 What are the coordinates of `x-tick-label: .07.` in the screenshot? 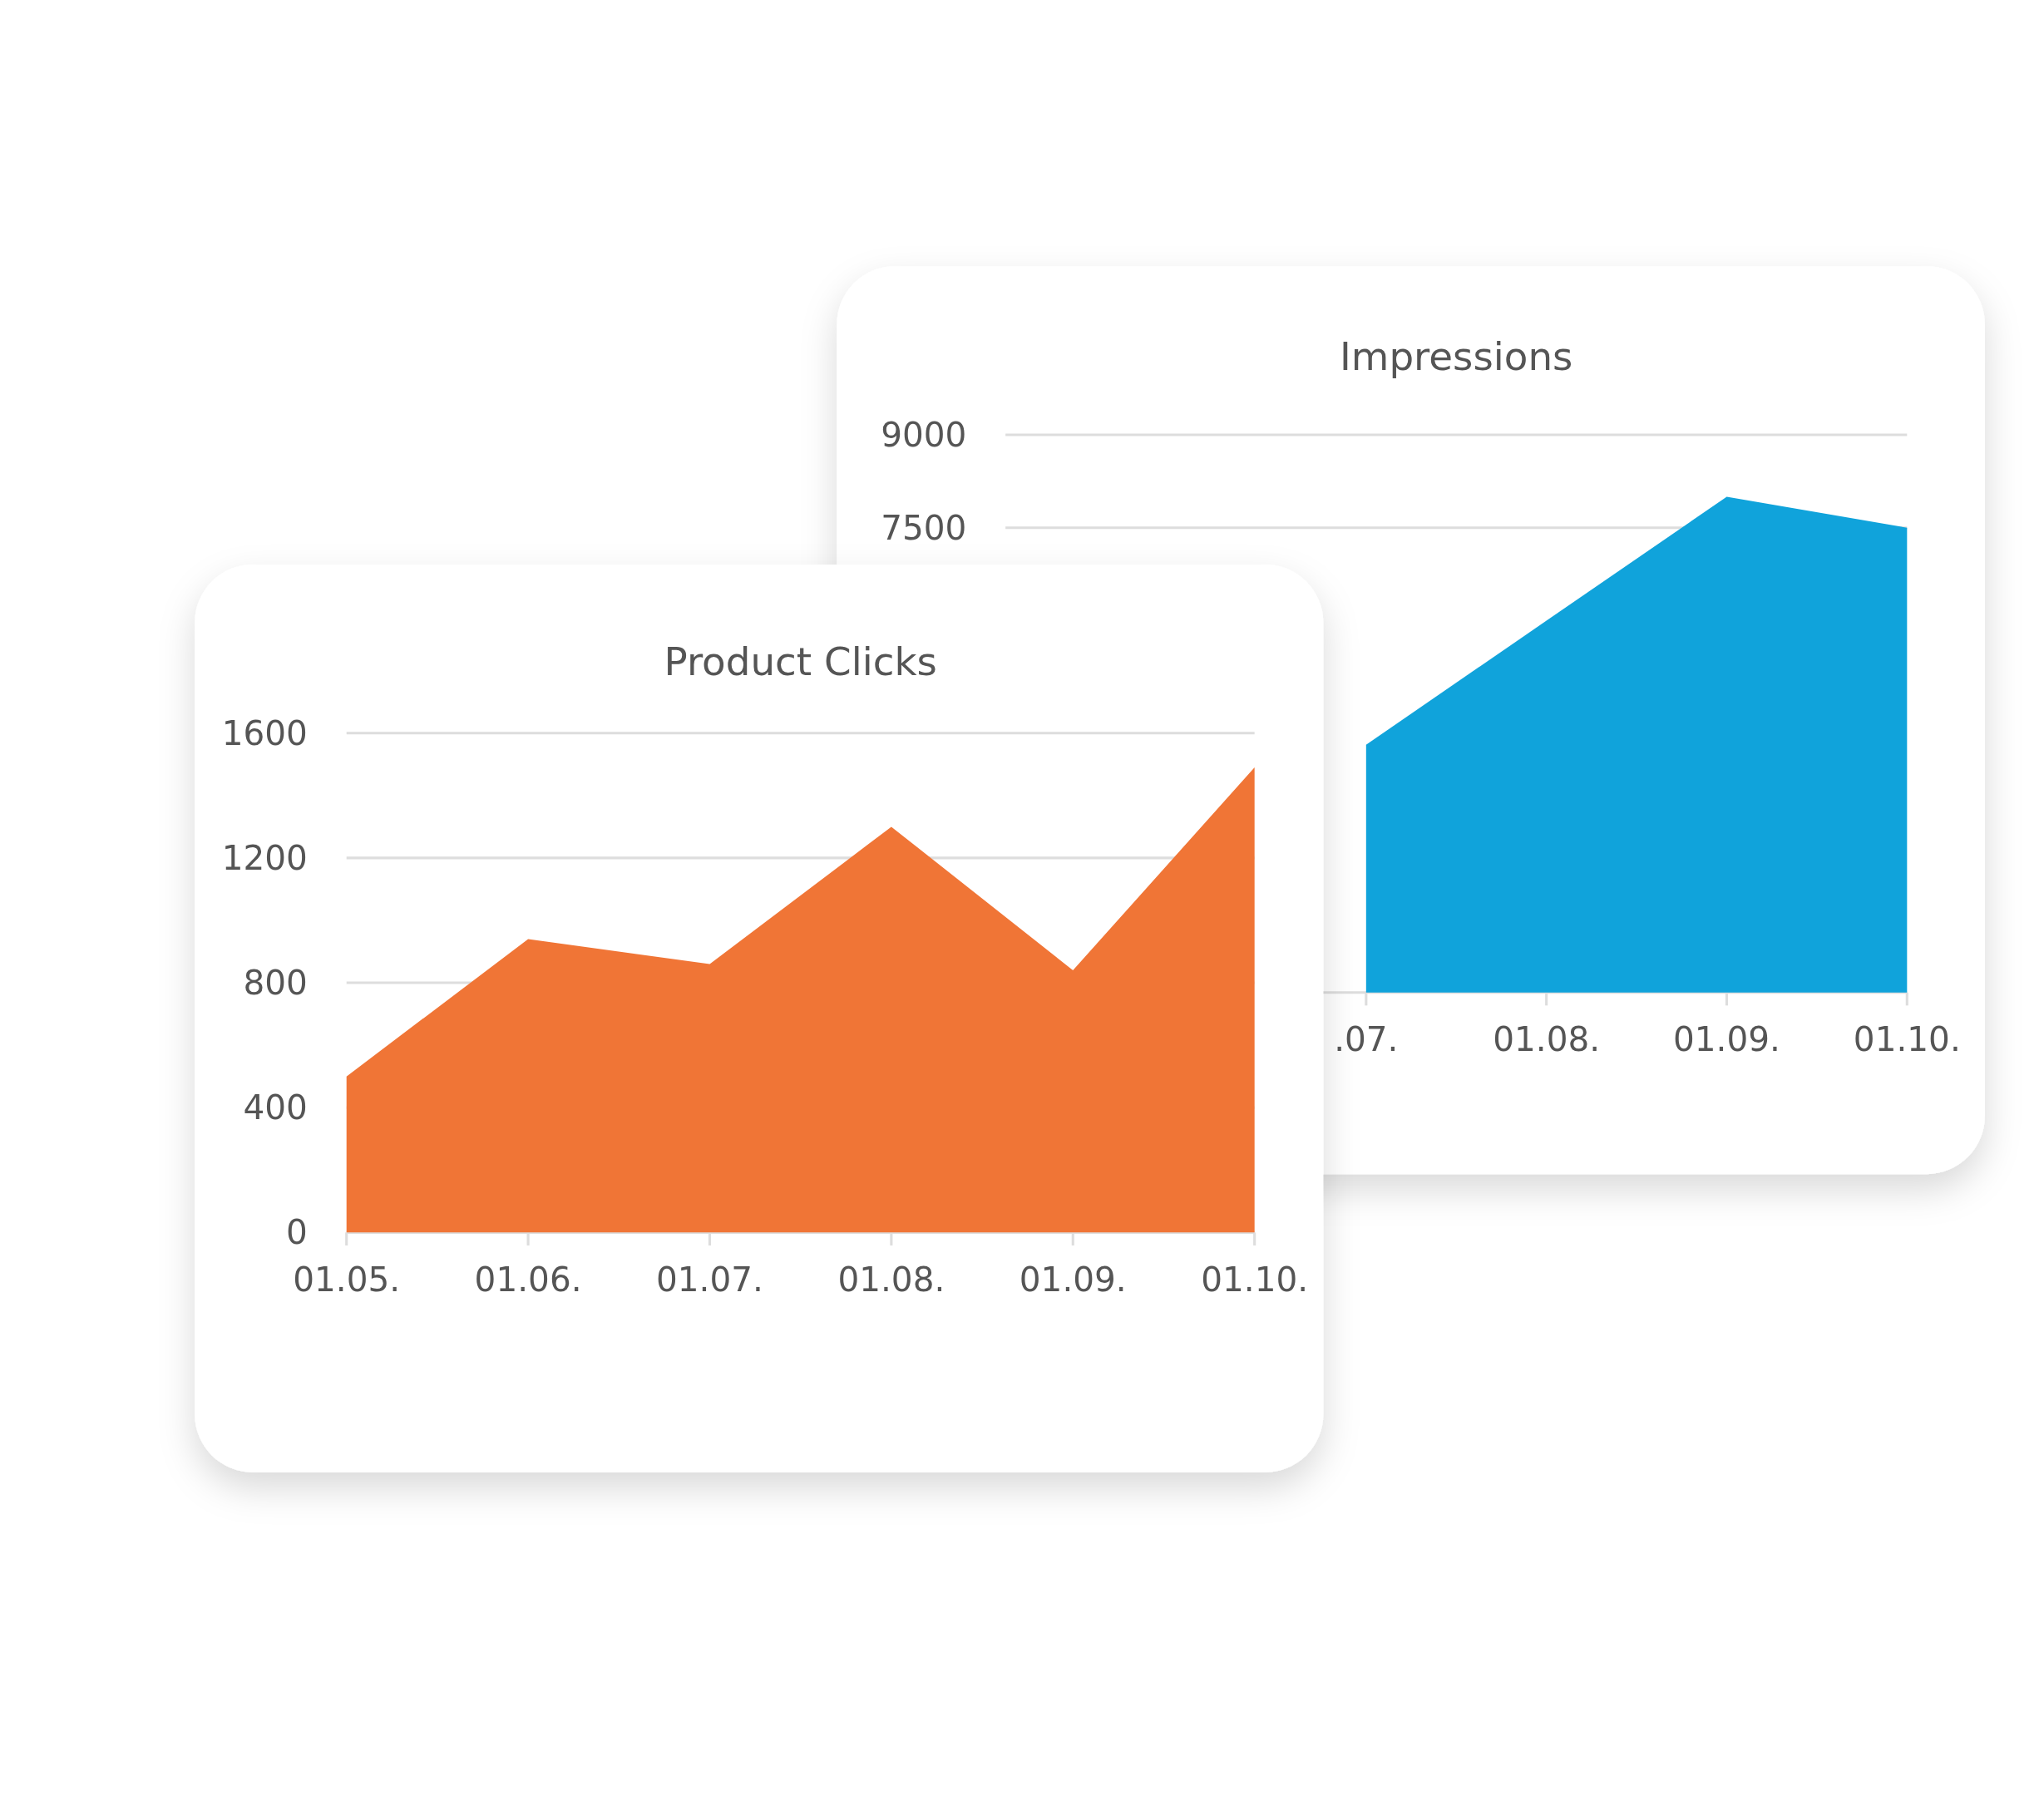 It's located at (1366, 1039).